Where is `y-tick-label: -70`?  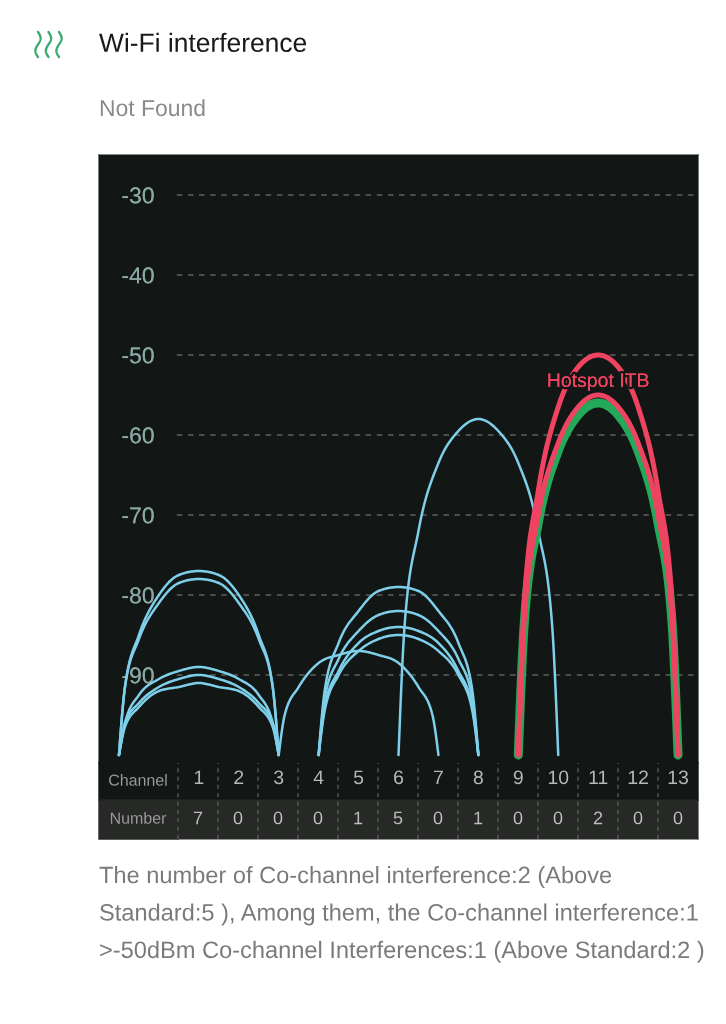 y-tick-label: -70 is located at coordinates (138, 515).